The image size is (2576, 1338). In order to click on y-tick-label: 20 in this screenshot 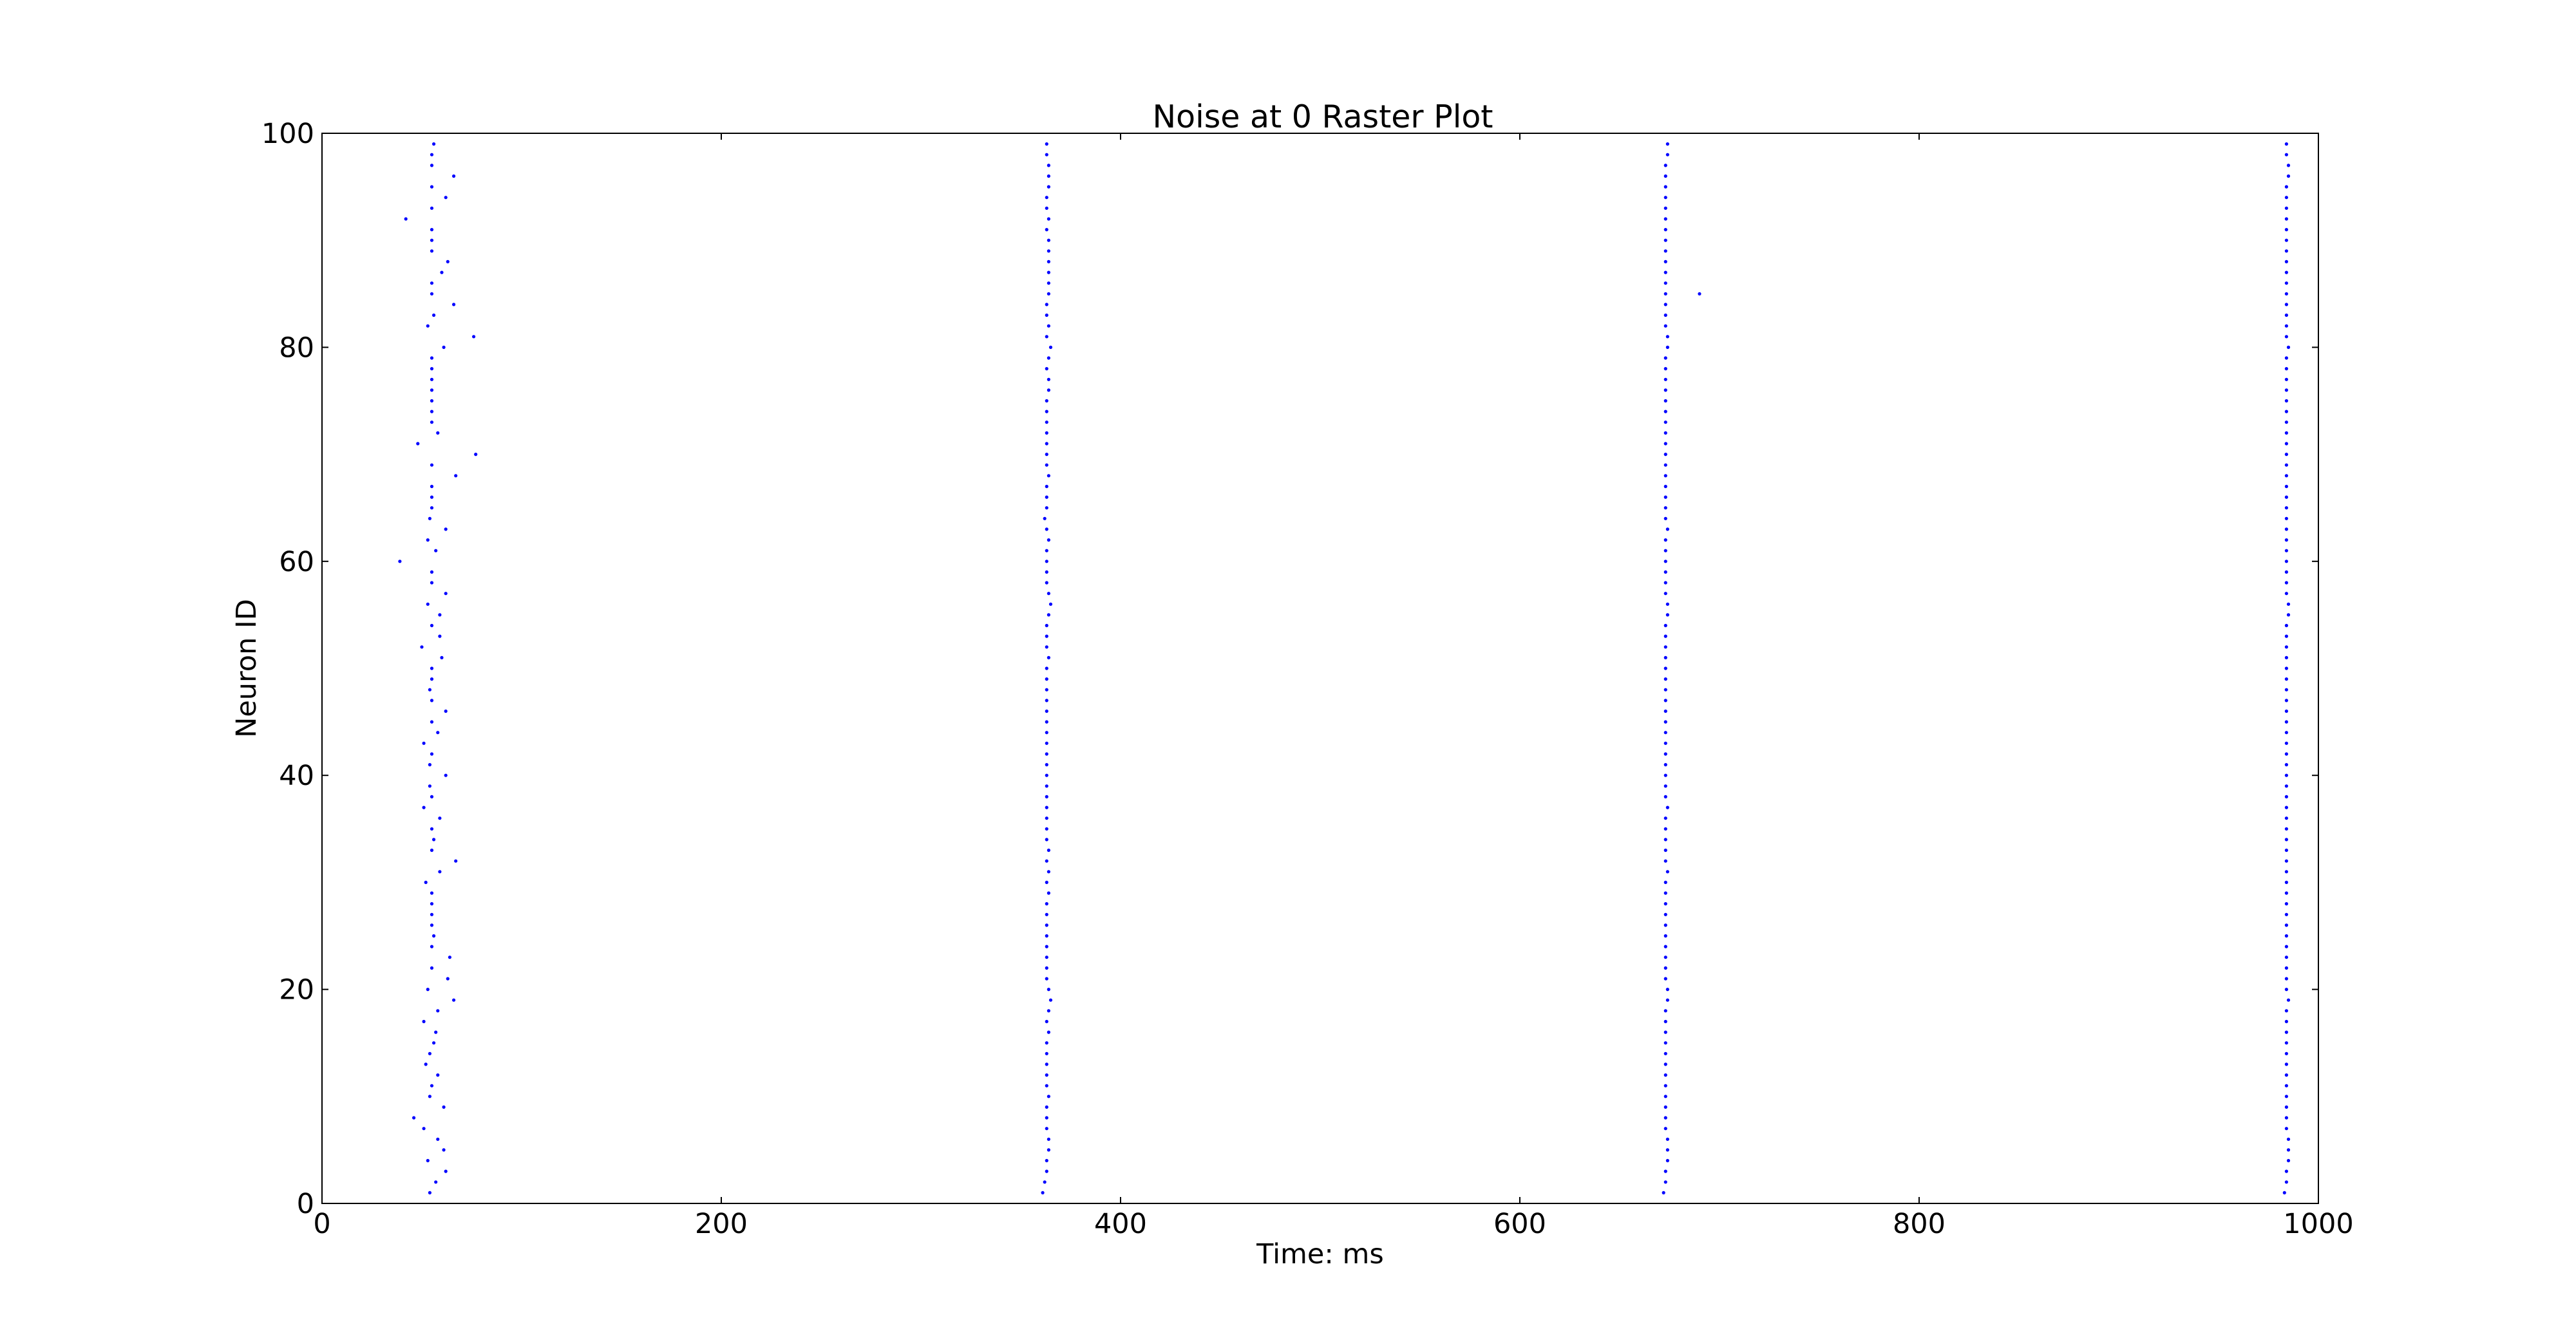, I will do `click(296, 990)`.